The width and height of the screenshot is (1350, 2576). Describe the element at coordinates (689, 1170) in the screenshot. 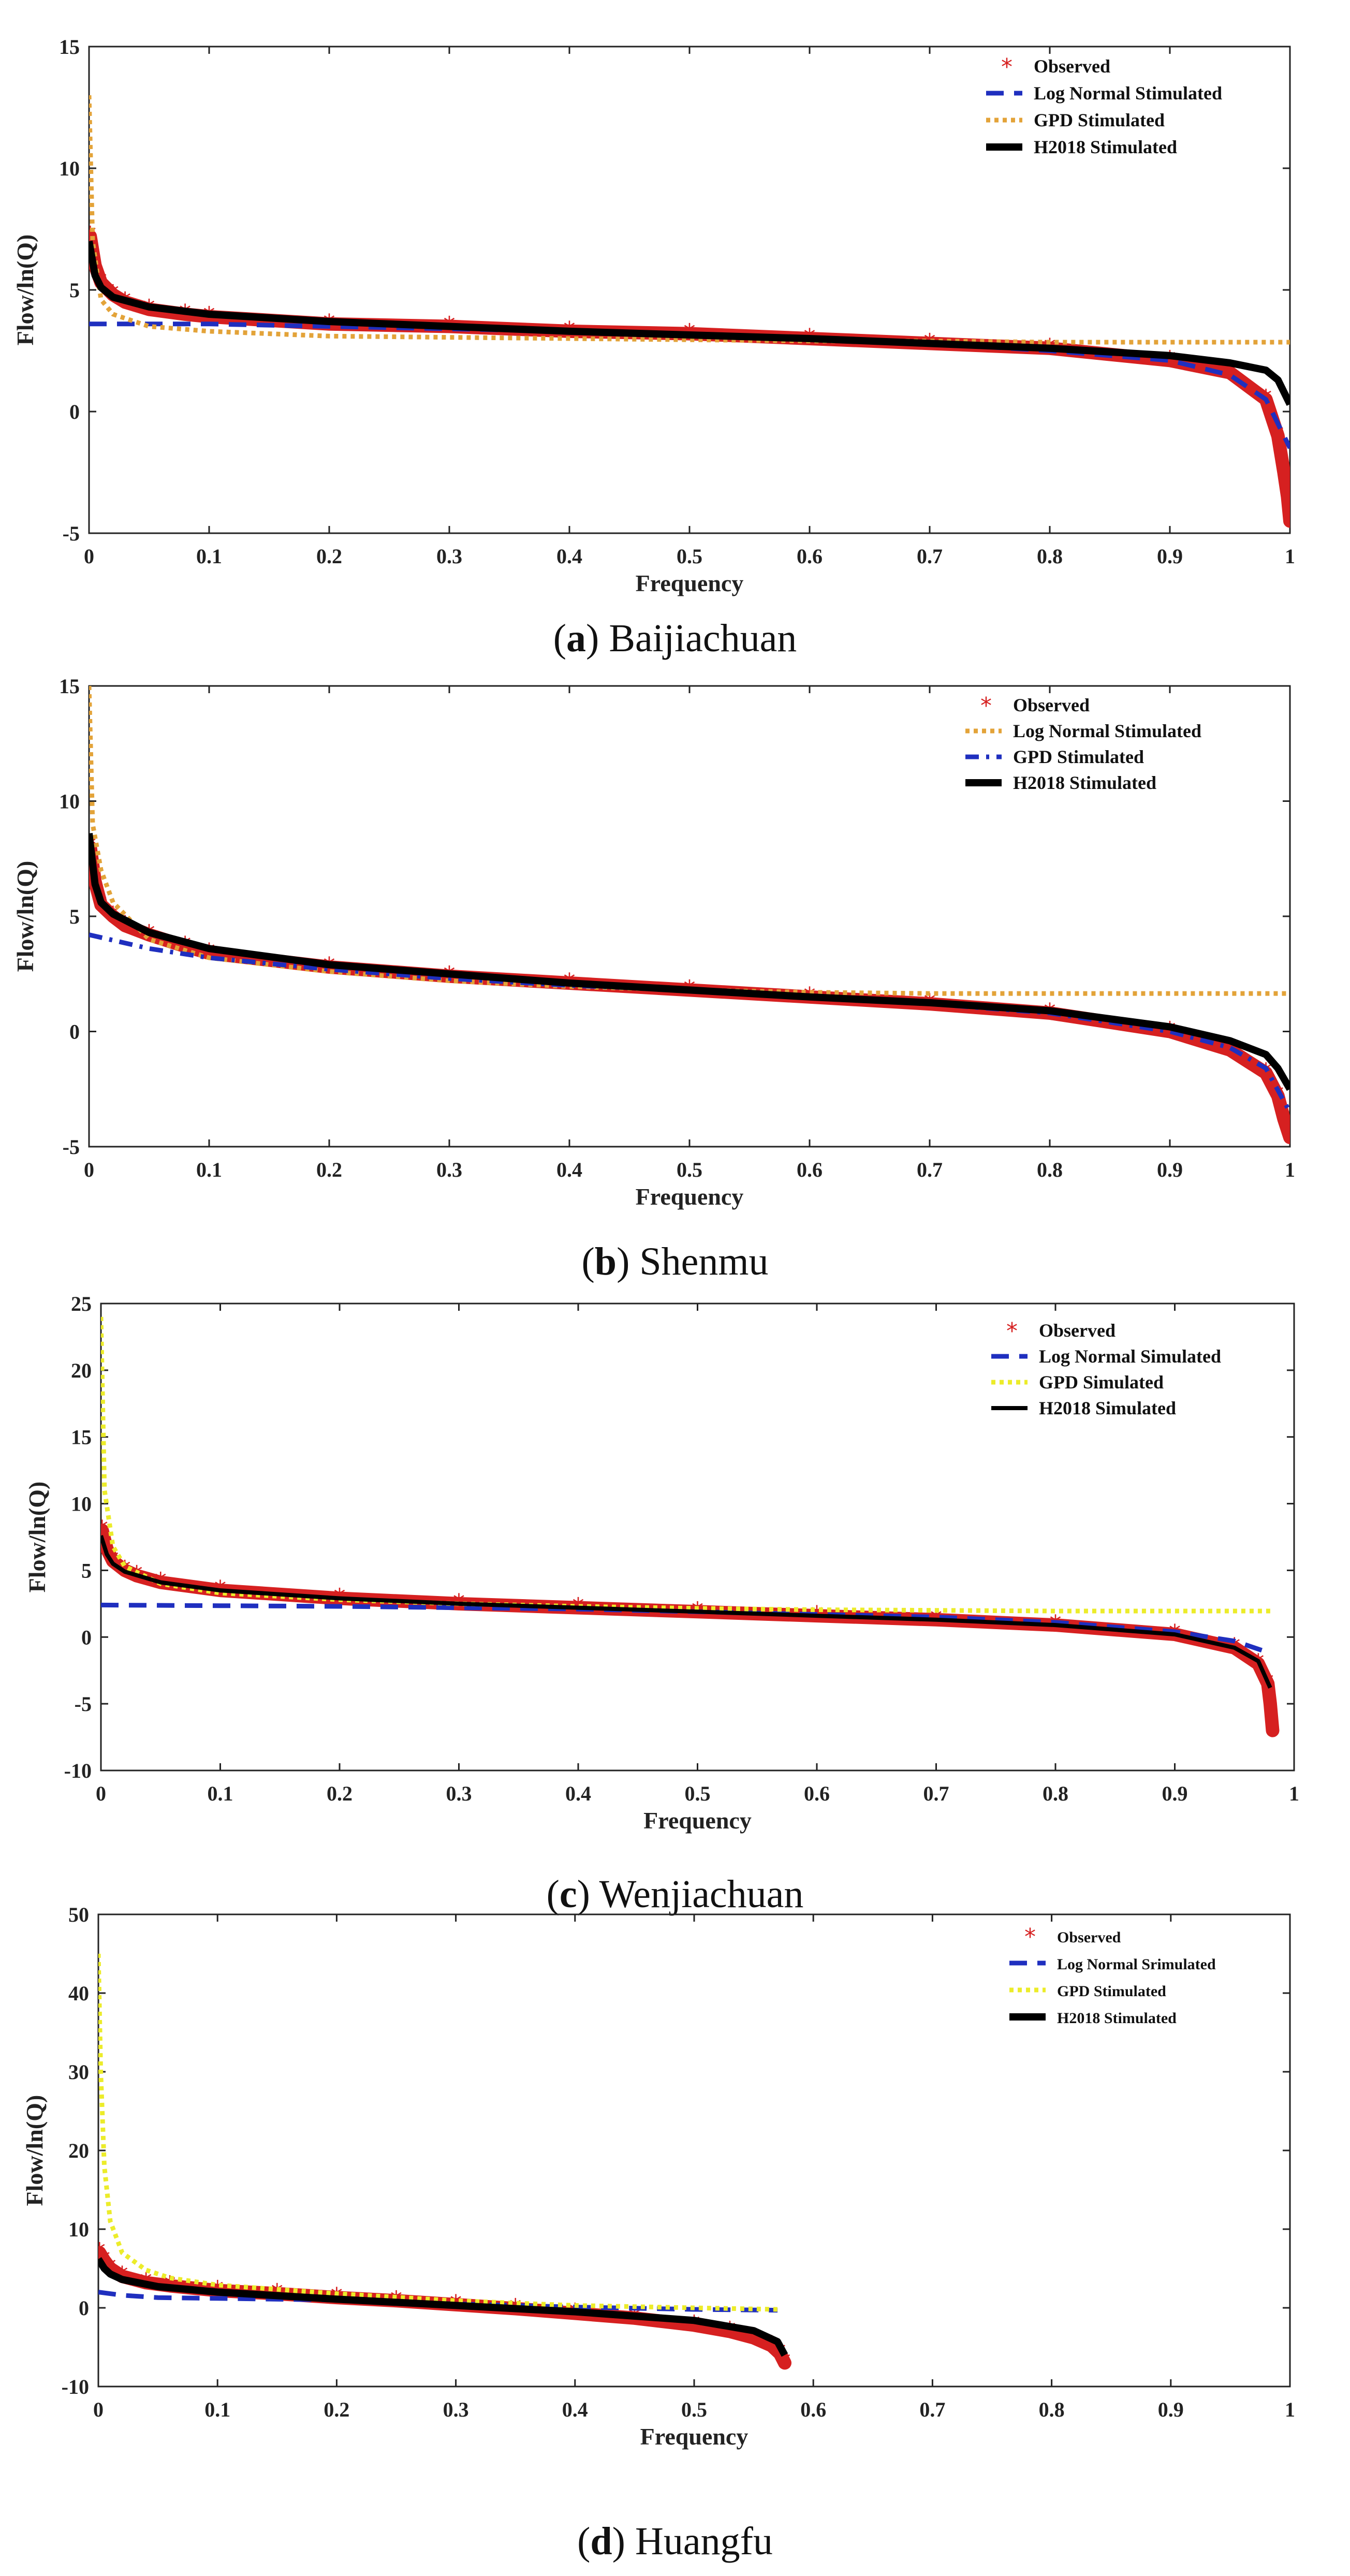

I see `chart-b-xtick-label: 0.5` at that location.